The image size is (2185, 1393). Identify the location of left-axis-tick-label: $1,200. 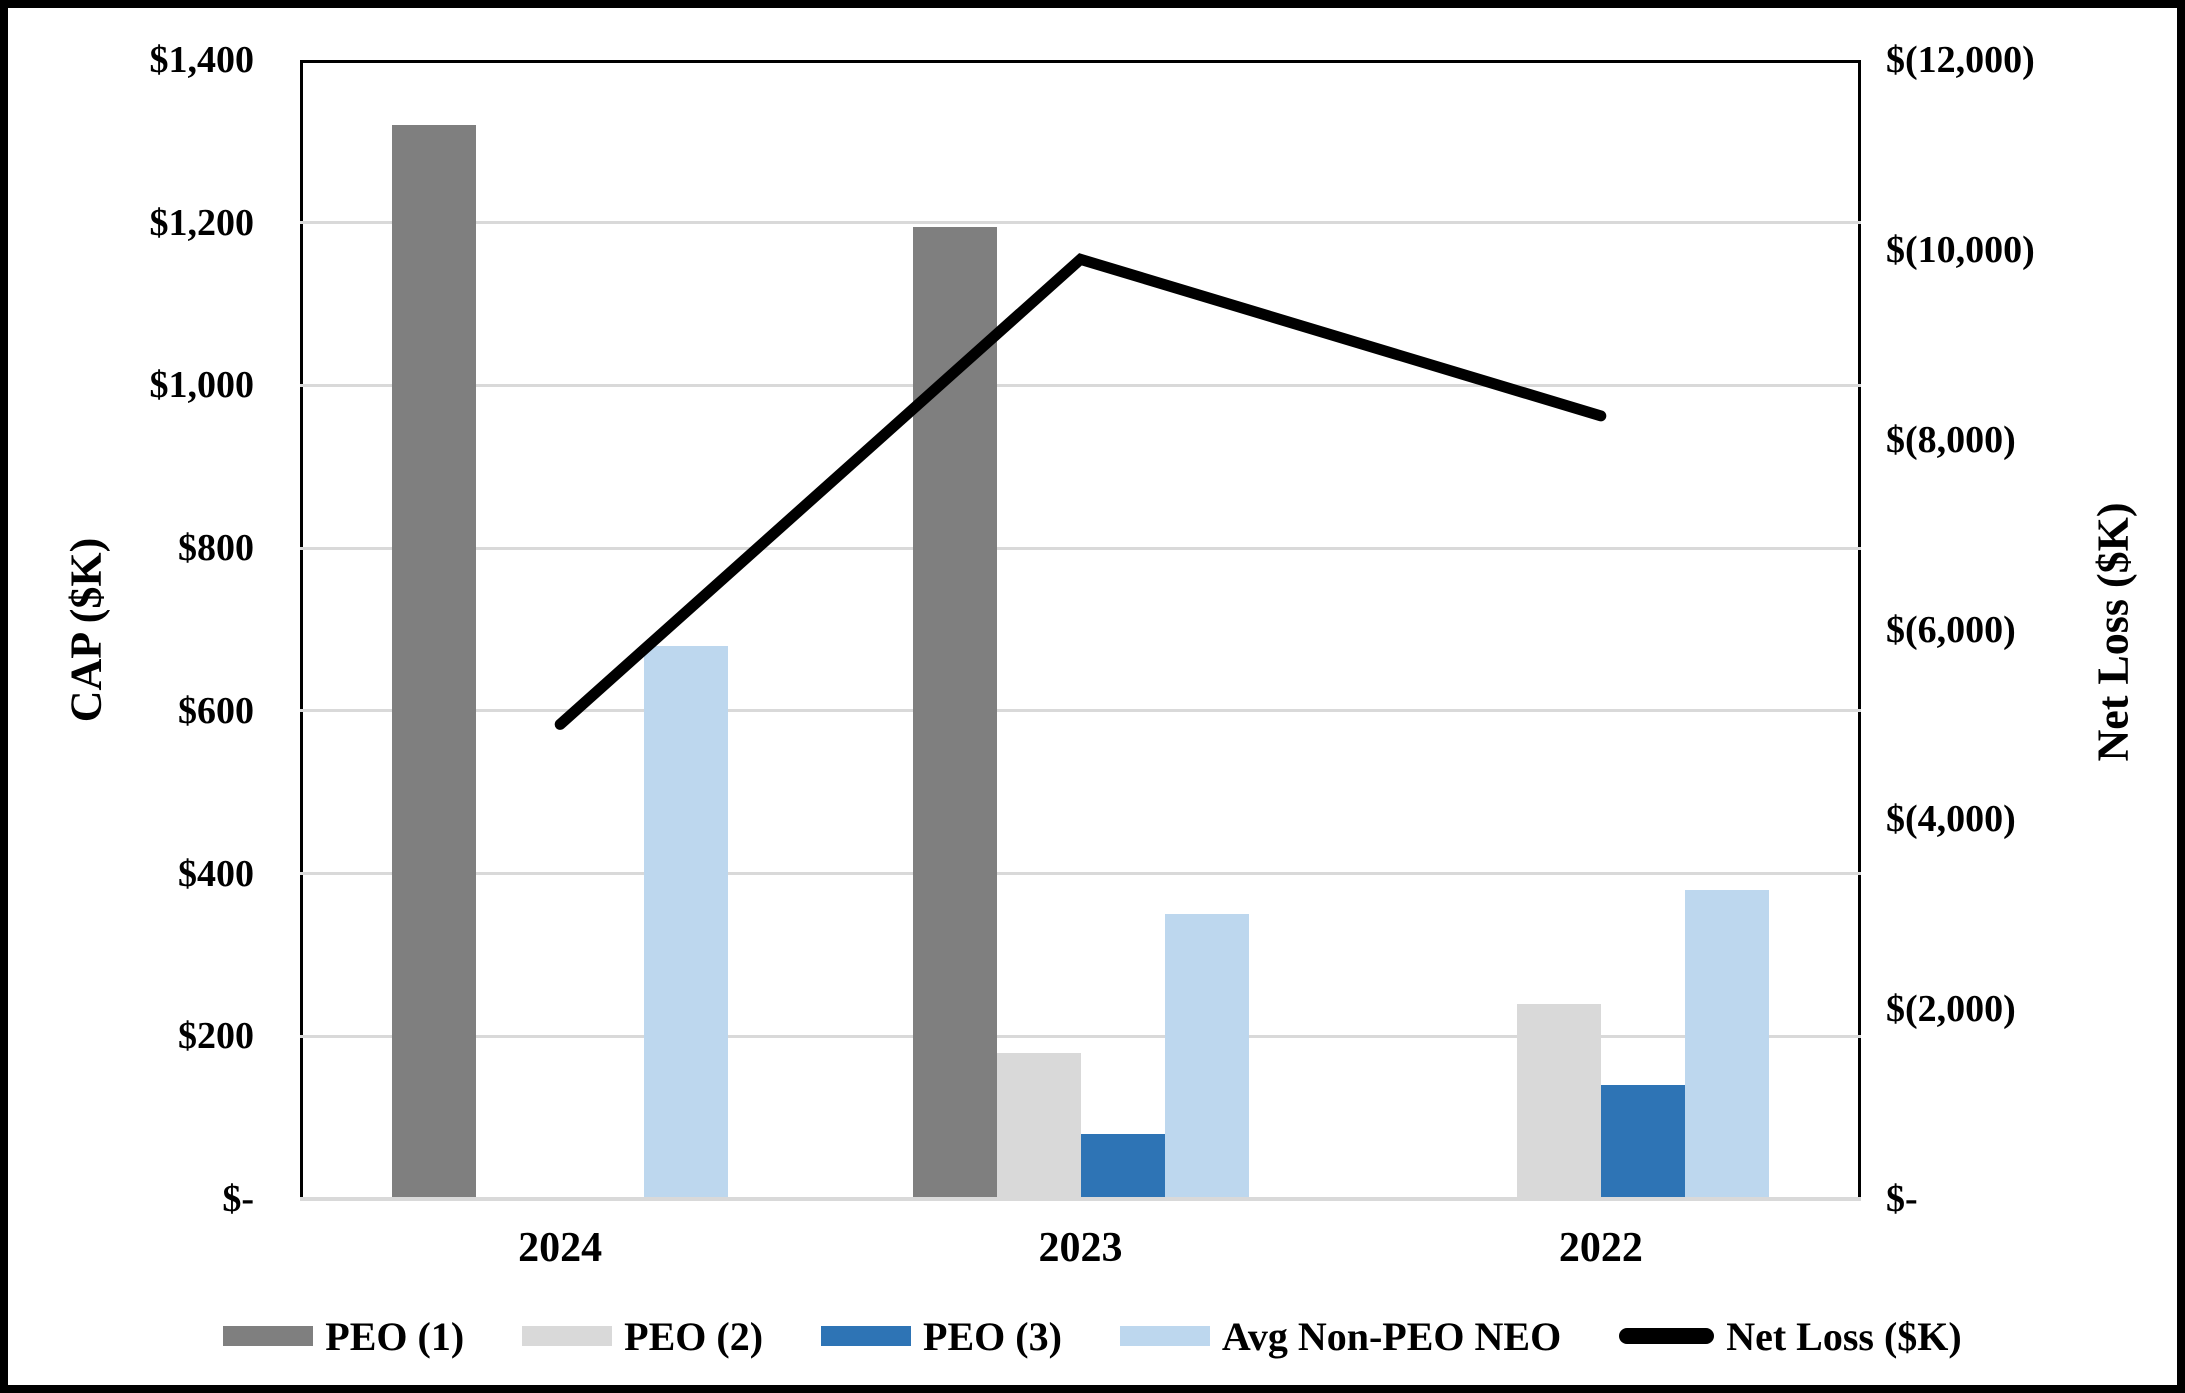
(202, 222).